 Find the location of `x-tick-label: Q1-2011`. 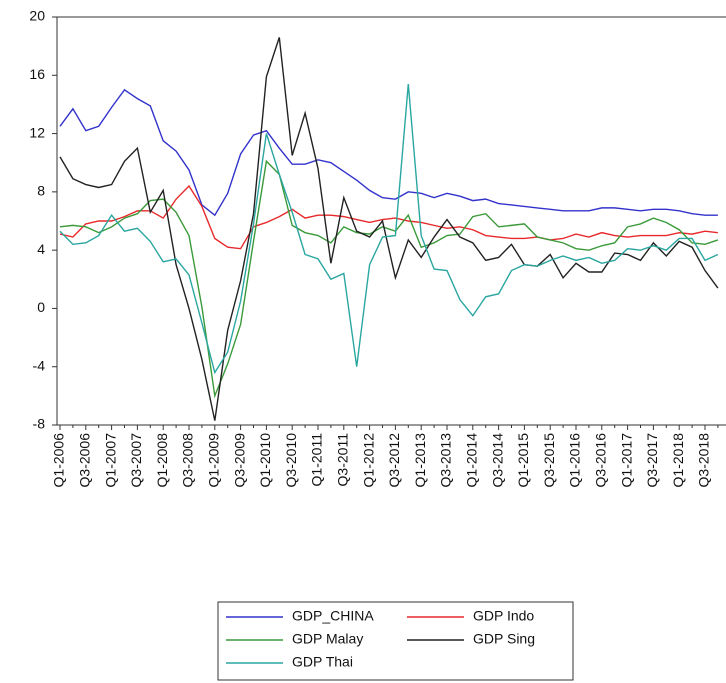

x-tick-label: Q1-2011 is located at coordinates (317, 460).